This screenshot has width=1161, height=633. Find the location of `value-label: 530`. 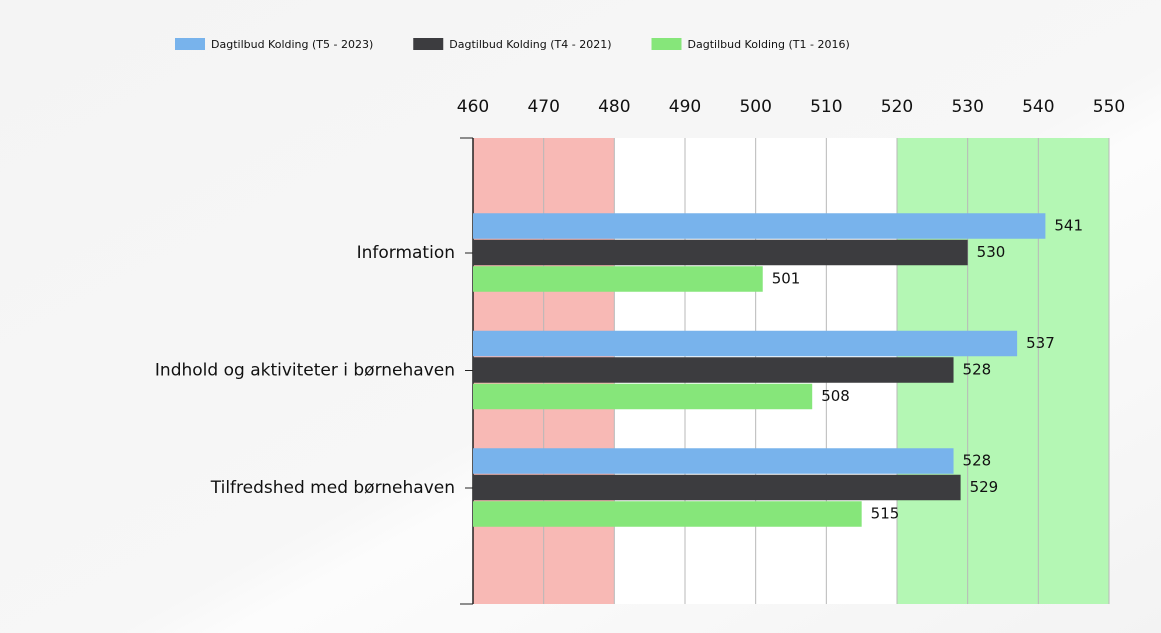

value-label: 530 is located at coordinates (991, 252).